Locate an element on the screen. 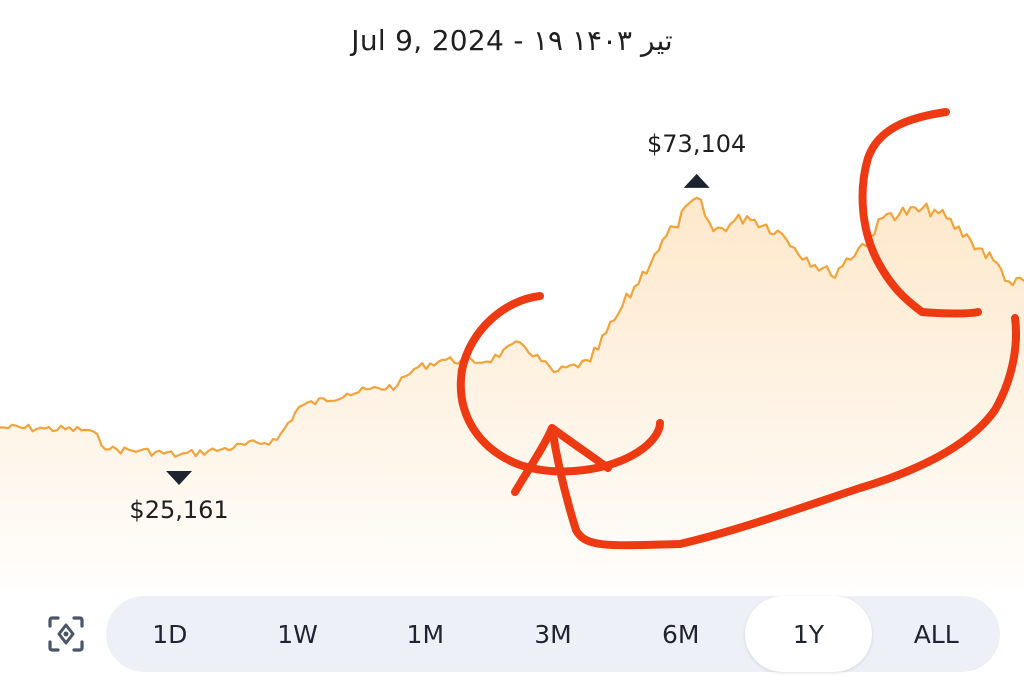 The height and width of the screenshot is (684, 1024). chart-date-label: Jul 9, 2024 - ۱۹ تیر ۱۴۰۳ is located at coordinates (512, 40).